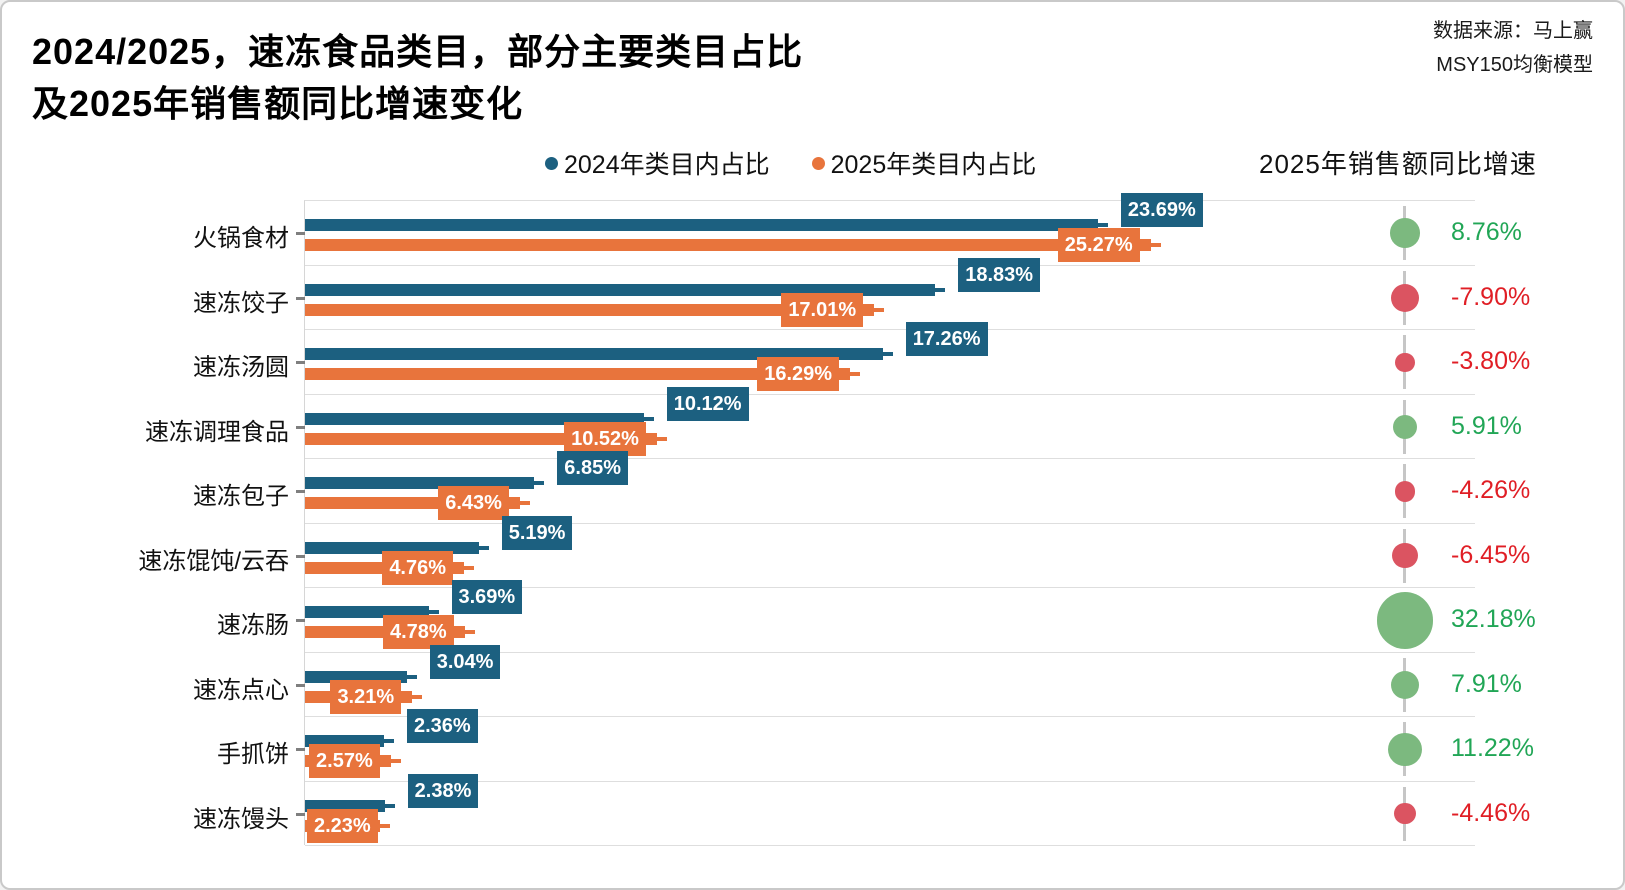 This screenshot has height=890, width=1625. I want to click on bar-label-2024: 23.69%, so click(1161, 210).